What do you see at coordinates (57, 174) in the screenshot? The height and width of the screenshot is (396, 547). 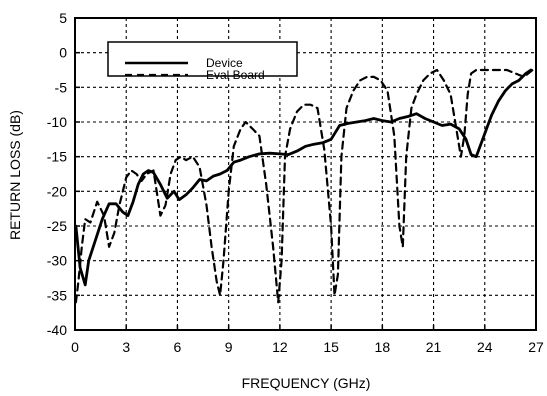 I see `y-tick-labels: 5 0 -5 -10 -15 -20 -25 -30 -35 -40` at bounding box center [57, 174].